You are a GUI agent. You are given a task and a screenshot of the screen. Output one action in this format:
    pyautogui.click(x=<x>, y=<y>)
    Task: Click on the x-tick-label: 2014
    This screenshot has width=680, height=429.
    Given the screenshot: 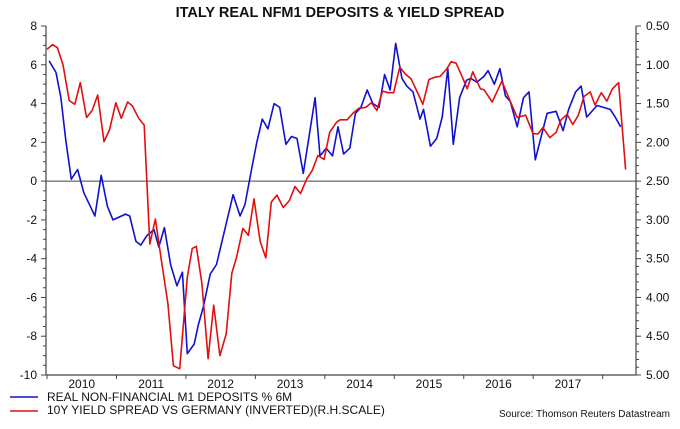 What is the action you would take?
    pyautogui.click(x=359, y=384)
    